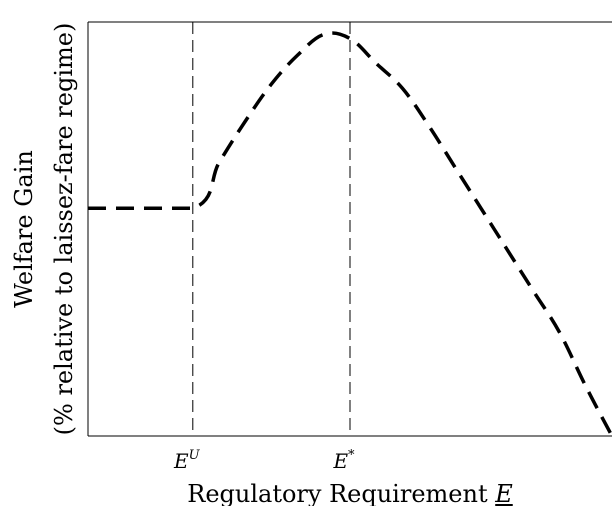 This screenshot has width=612, height=506. What do you see at coordinates (503, 493) in the screenshot?
I see `x-axis-label-symbol: E` at bounding box center [503, 493].